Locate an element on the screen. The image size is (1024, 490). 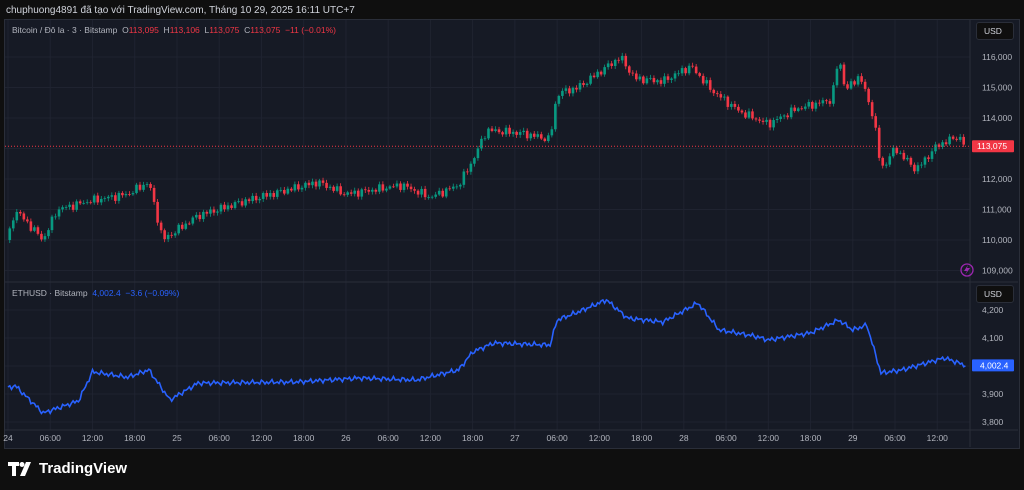
eth-y-tick: 3,900 is located at coordinates (993, 394).